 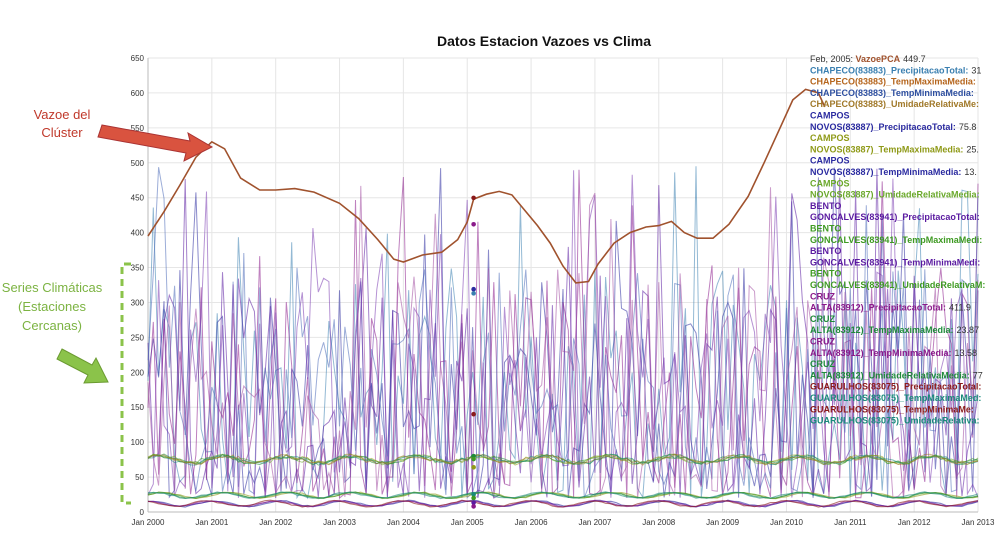 I want to click on y-tick-label: 500, so click(x=138, y=163).